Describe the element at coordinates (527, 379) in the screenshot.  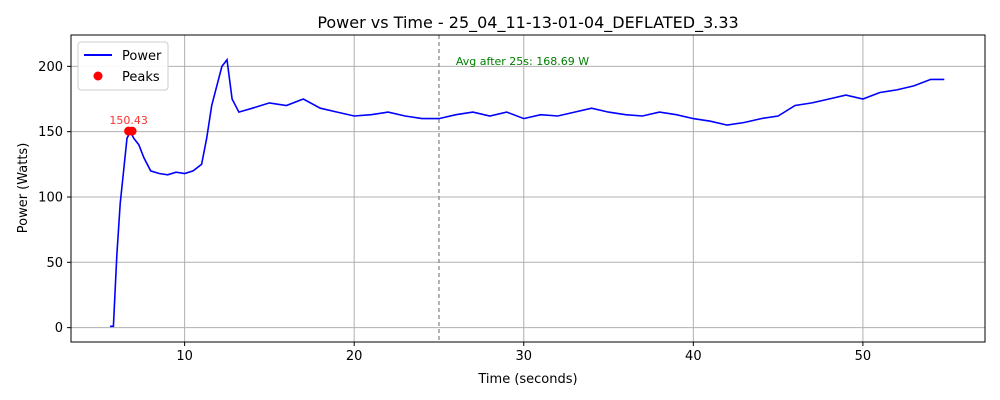
I see `x-axis-label: Time (seconds)` at that location.